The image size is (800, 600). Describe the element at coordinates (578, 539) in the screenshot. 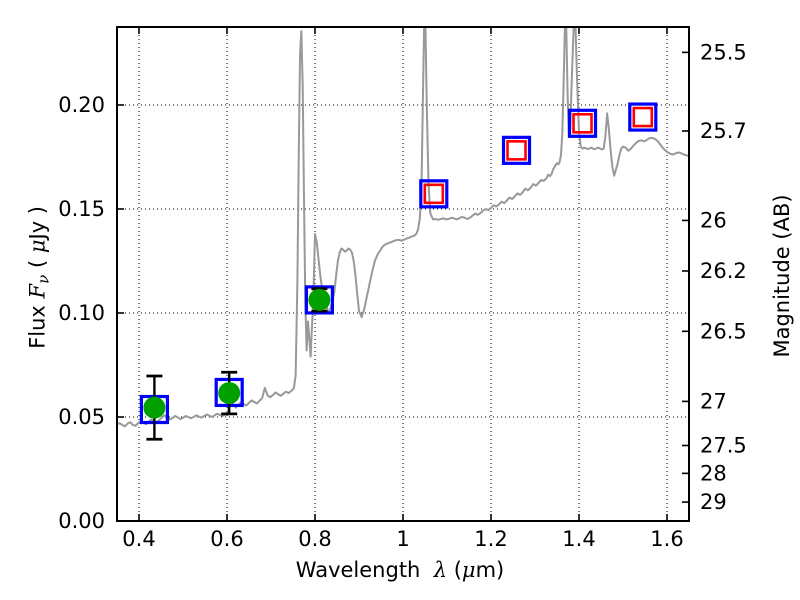

I see `x-tick-label: 1.4` at that location.